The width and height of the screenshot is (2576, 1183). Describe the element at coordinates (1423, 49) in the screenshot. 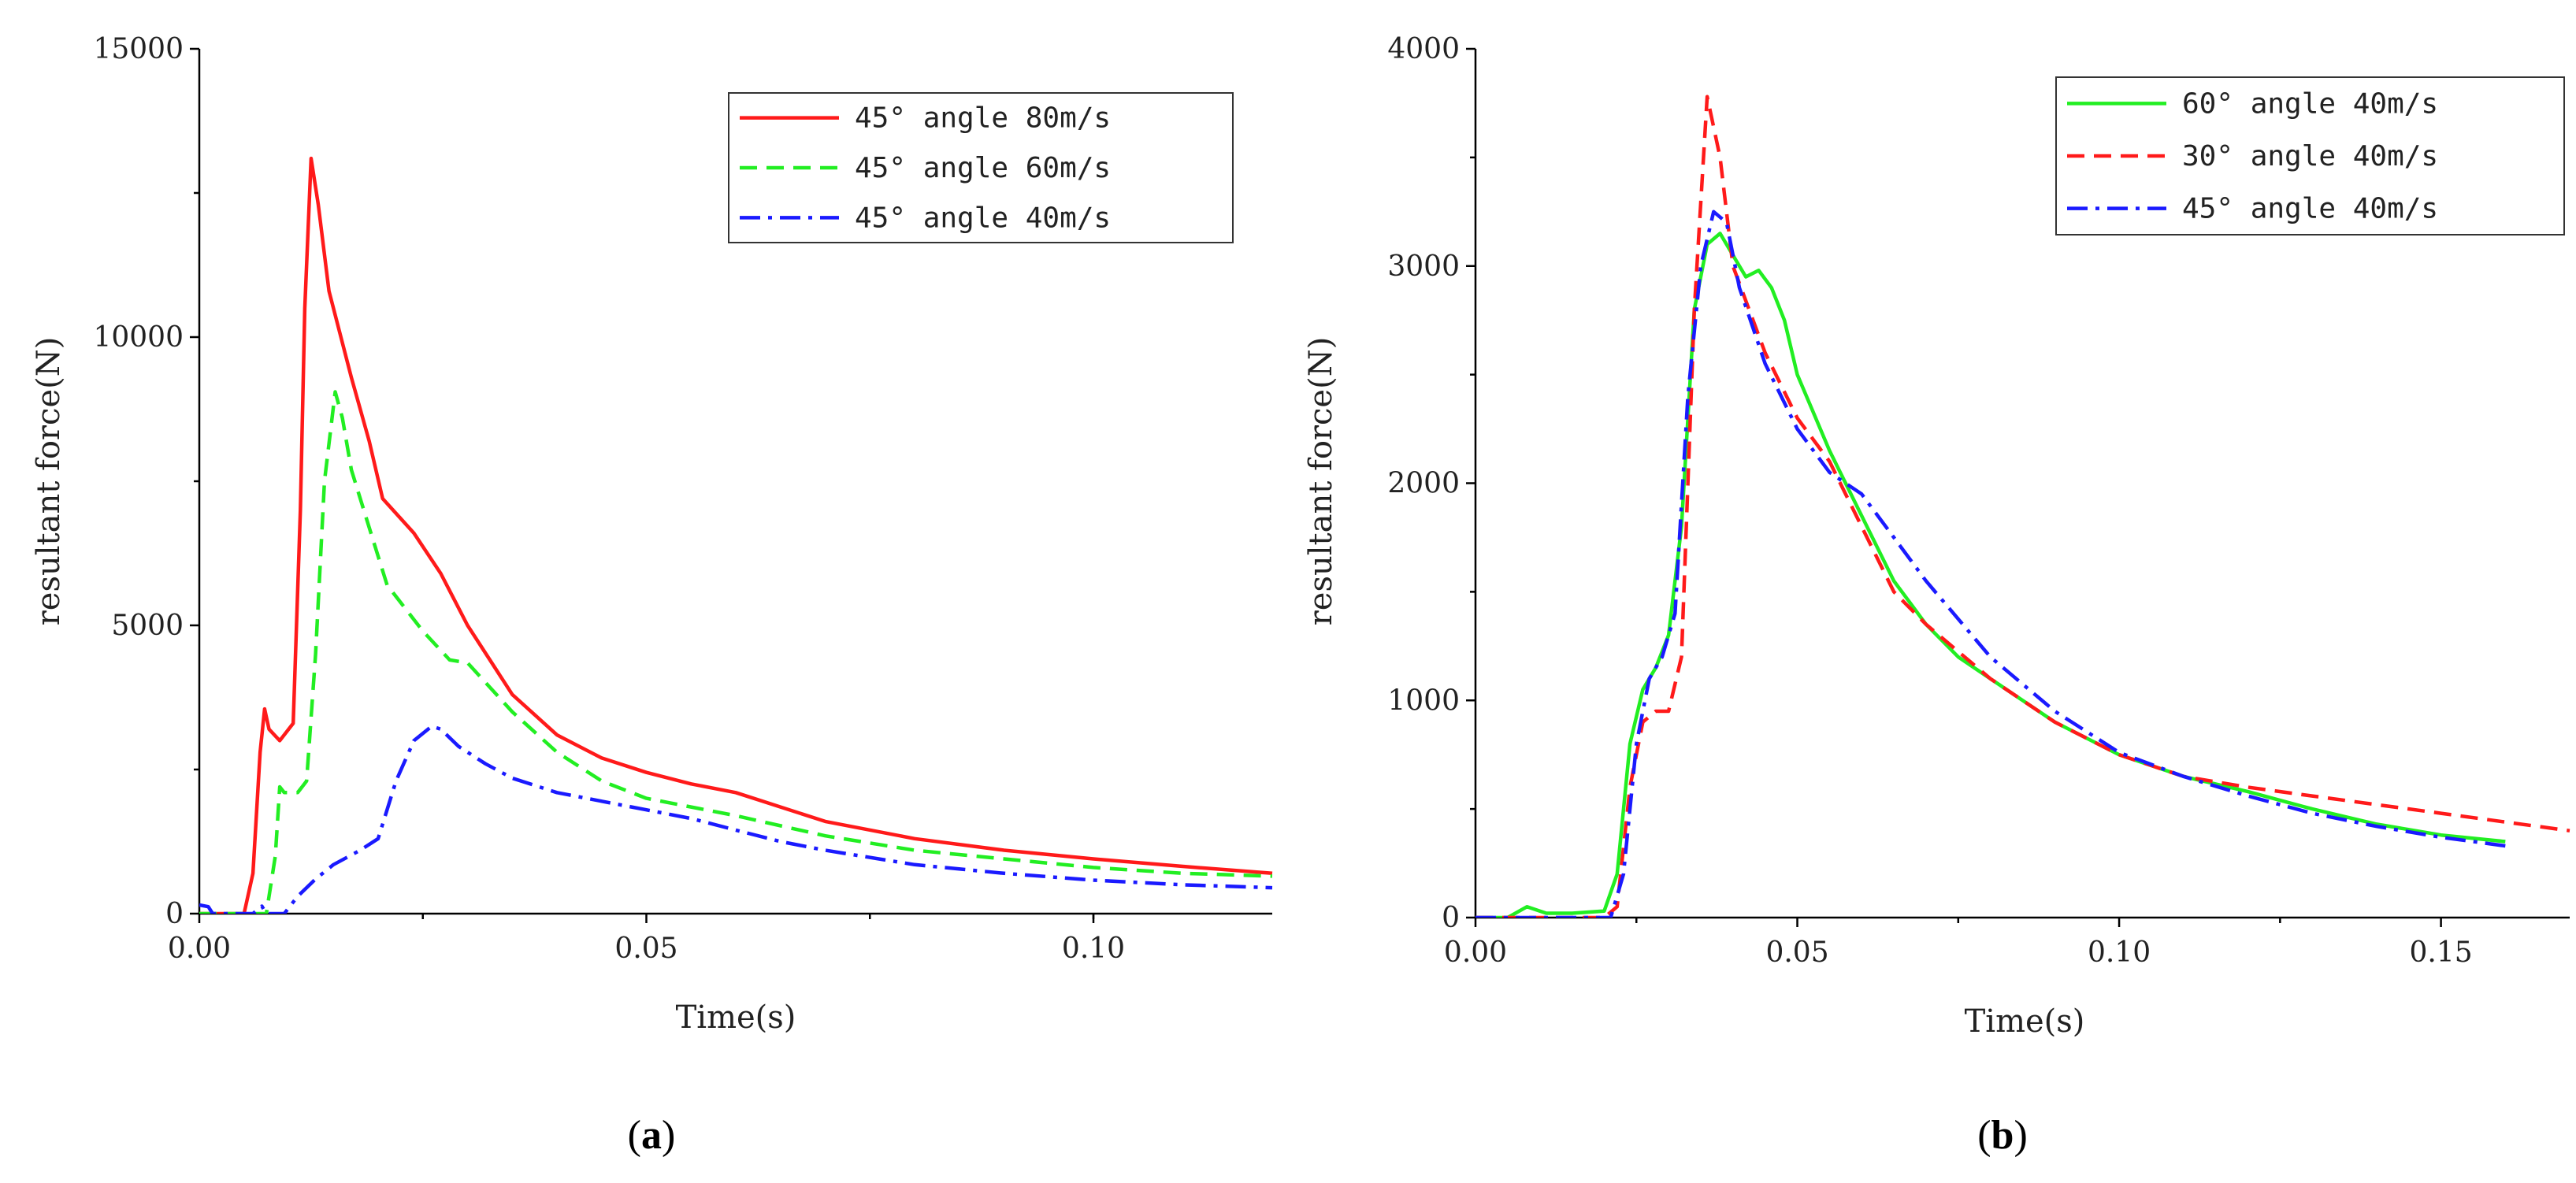

I see `y-tick-label: 4000` at that location.